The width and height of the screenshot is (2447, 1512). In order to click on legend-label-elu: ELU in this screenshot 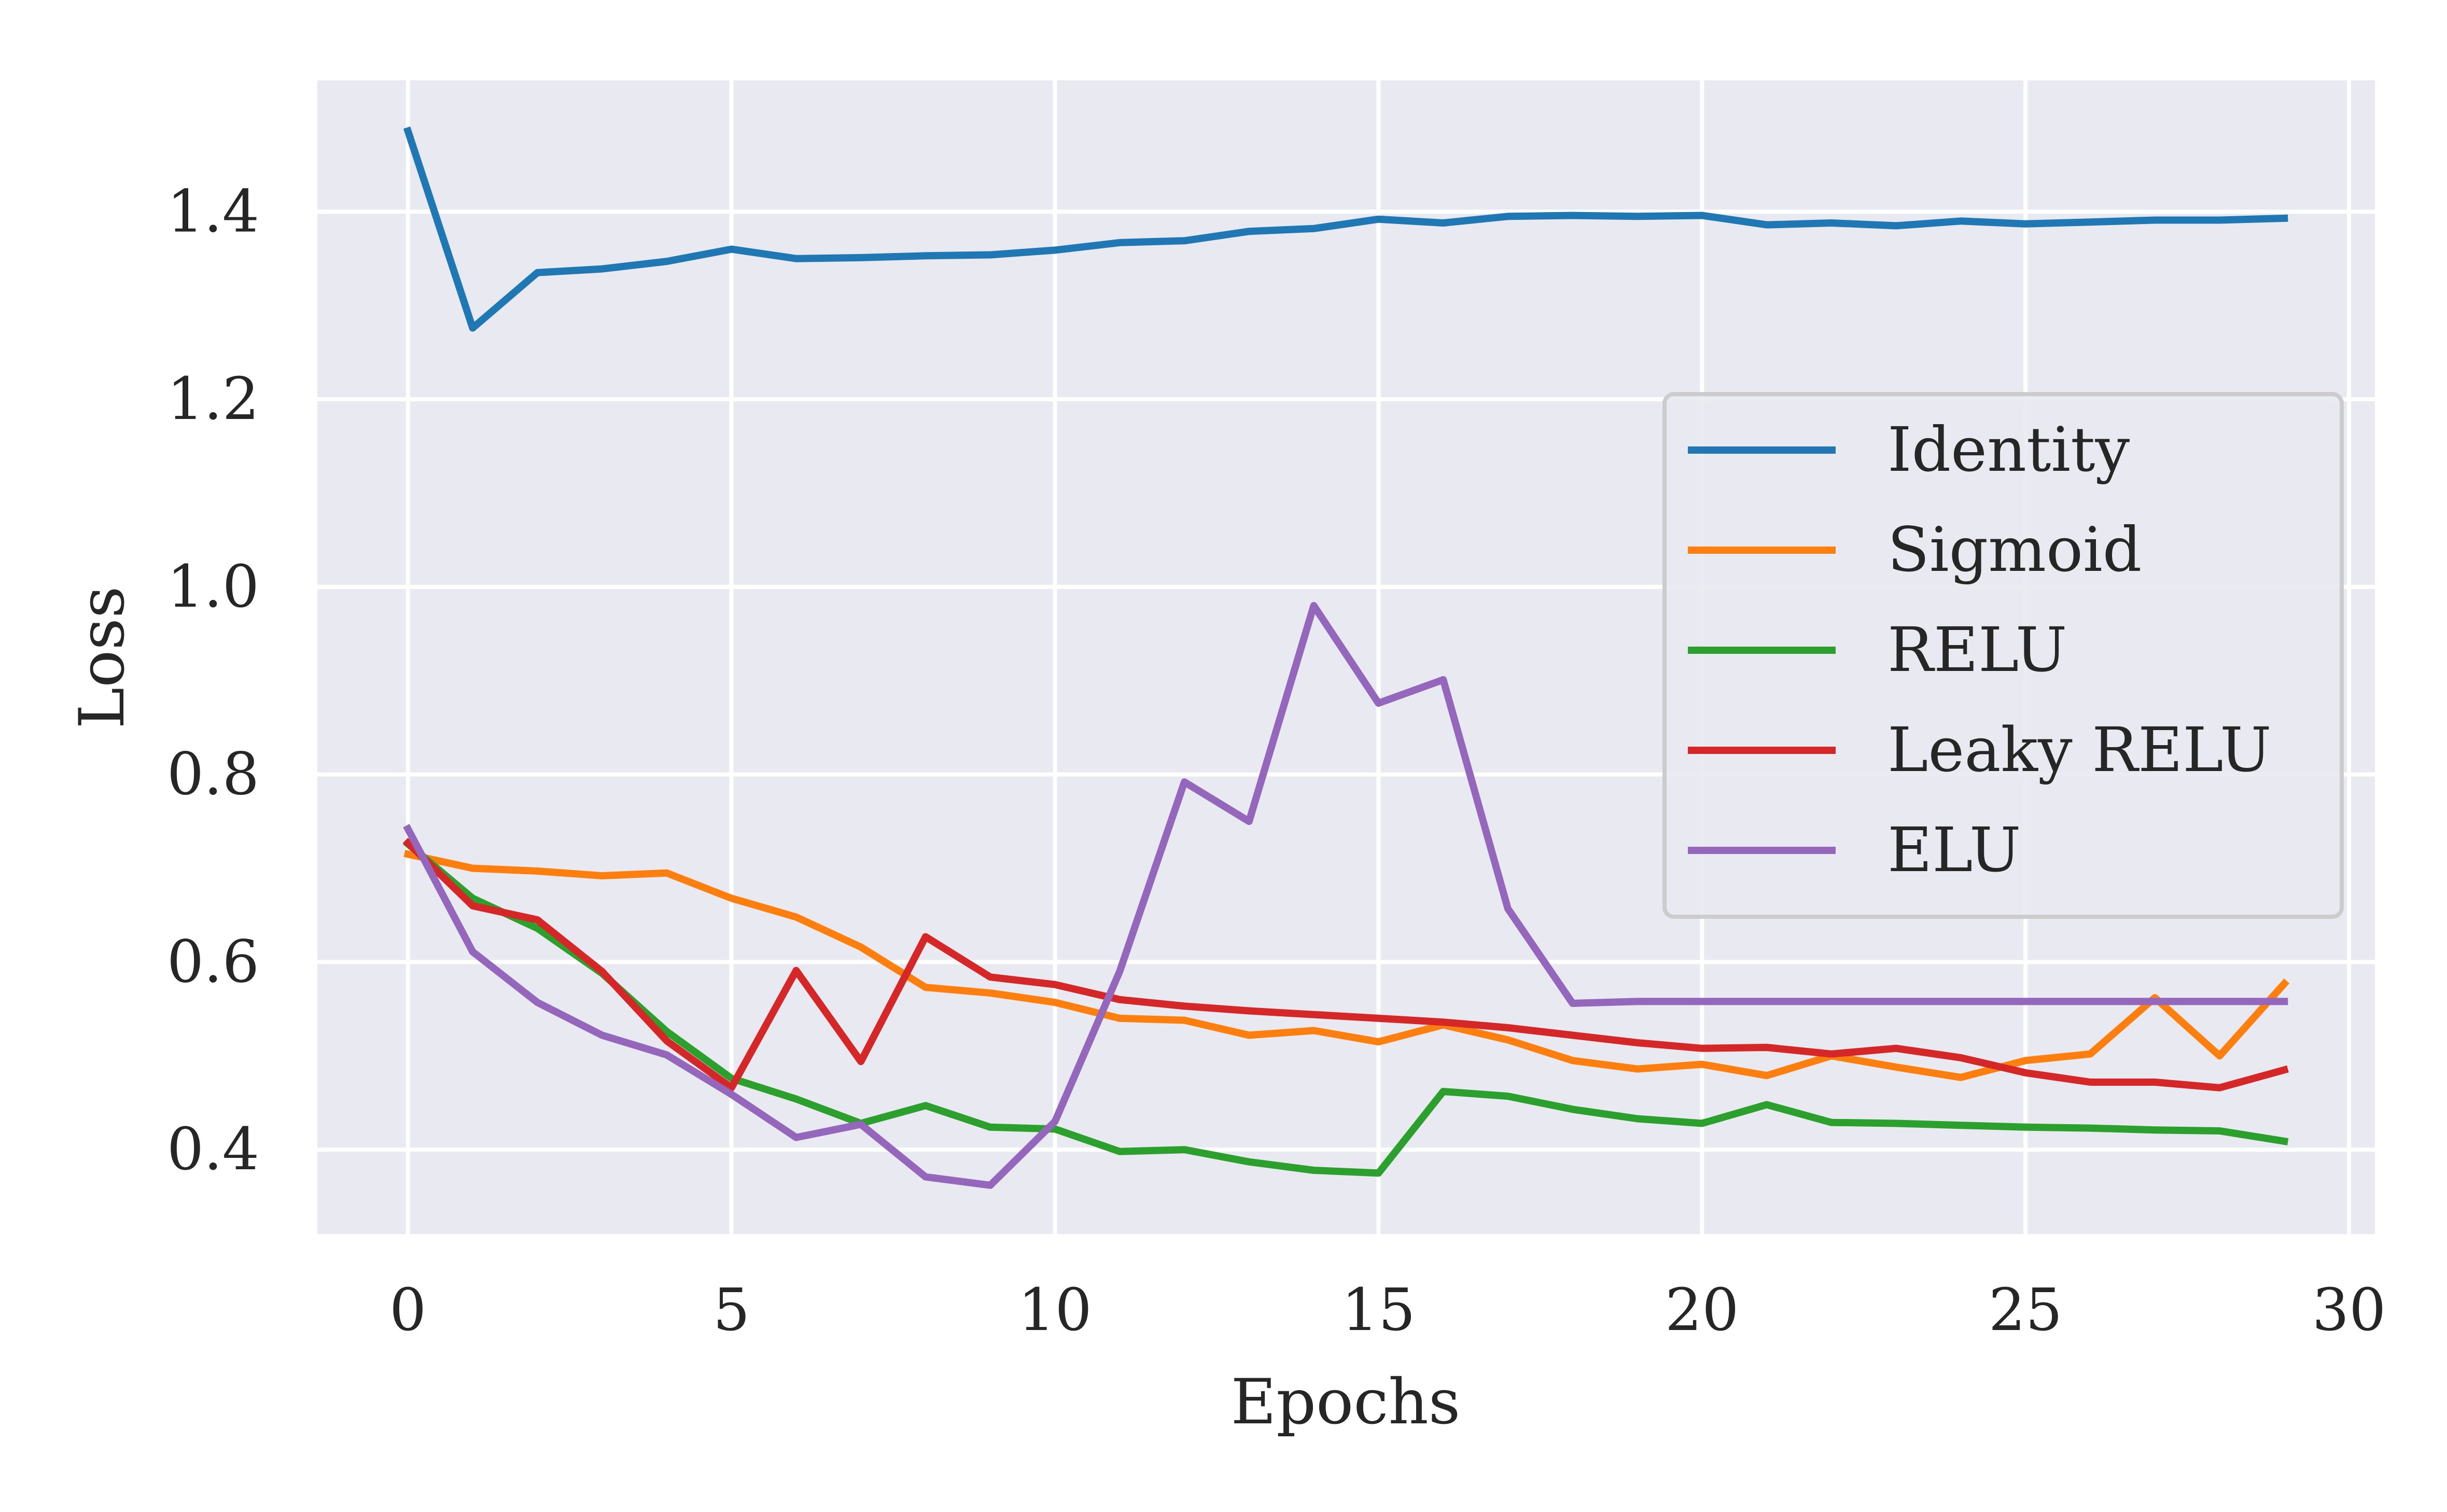, I will do `click(1954, 850)`.